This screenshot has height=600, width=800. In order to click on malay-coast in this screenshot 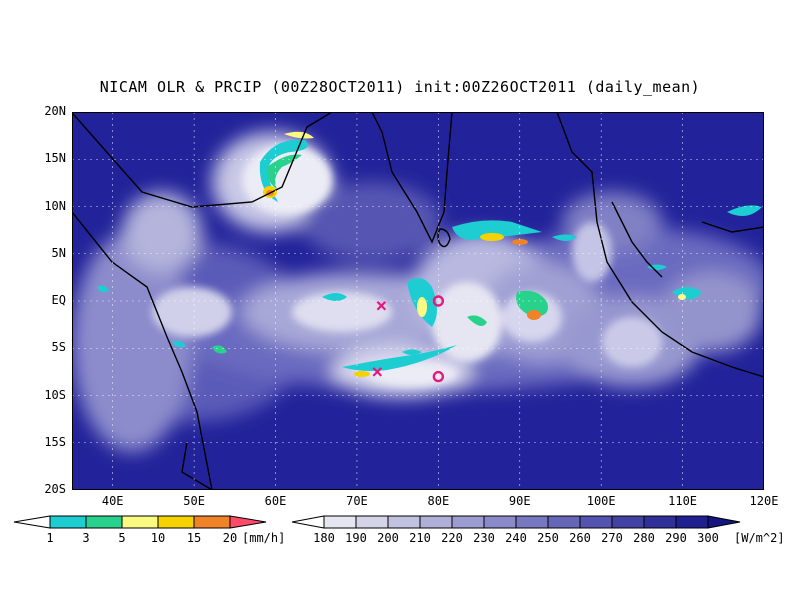, I will do `click(637, 239)`.